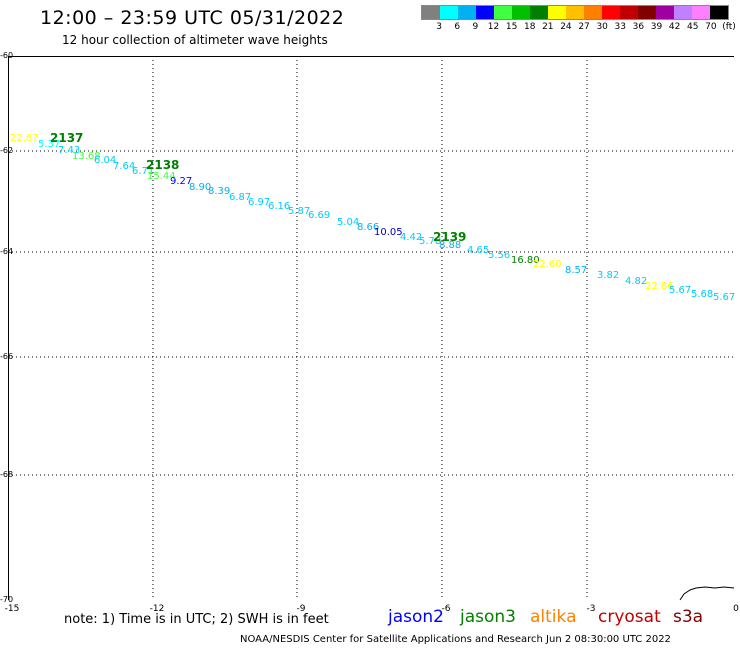 This screenshot has height=650, width=740. I want to click on wave-height-label: 16.80, so click(525, 260).